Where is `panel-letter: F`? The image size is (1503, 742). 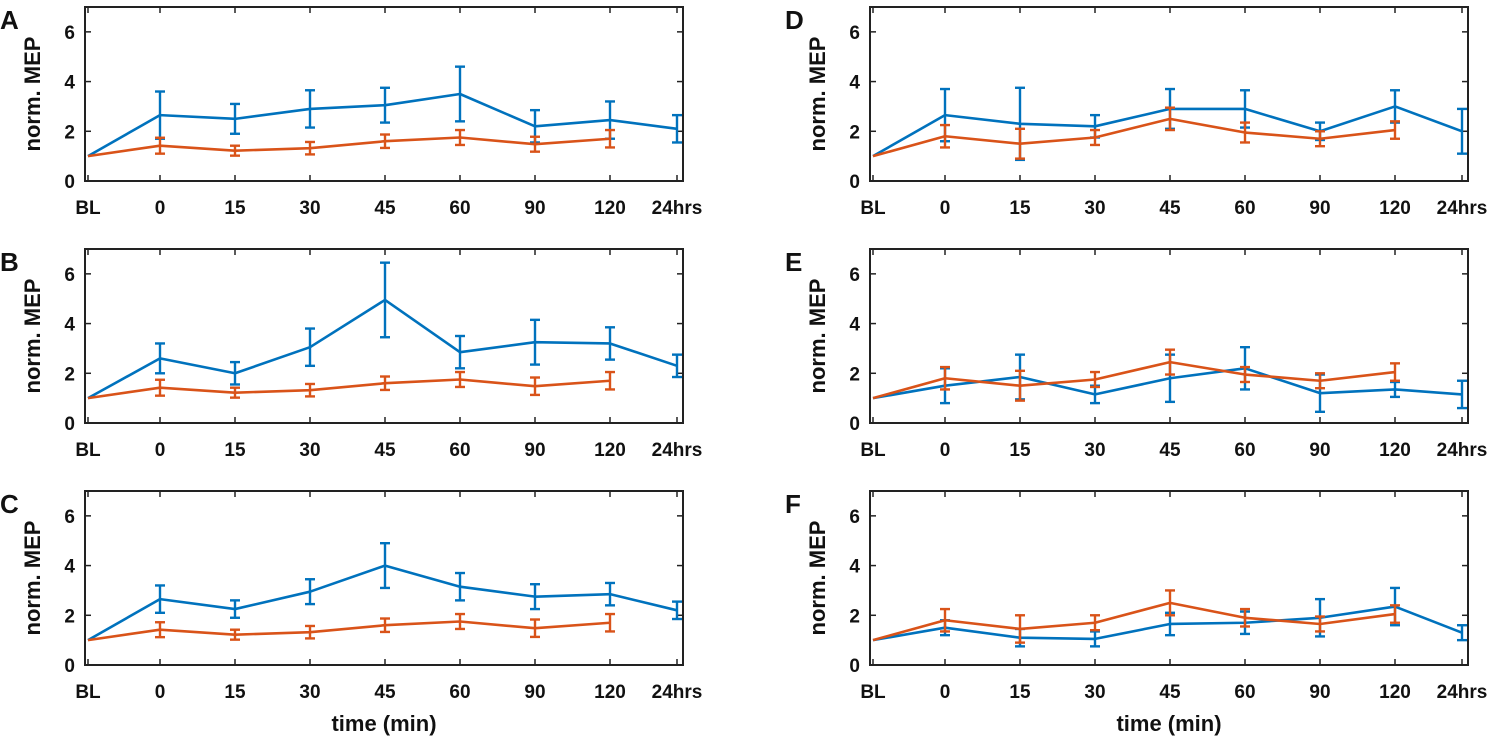 panel-letter: F is located at coordinates (793, 504).